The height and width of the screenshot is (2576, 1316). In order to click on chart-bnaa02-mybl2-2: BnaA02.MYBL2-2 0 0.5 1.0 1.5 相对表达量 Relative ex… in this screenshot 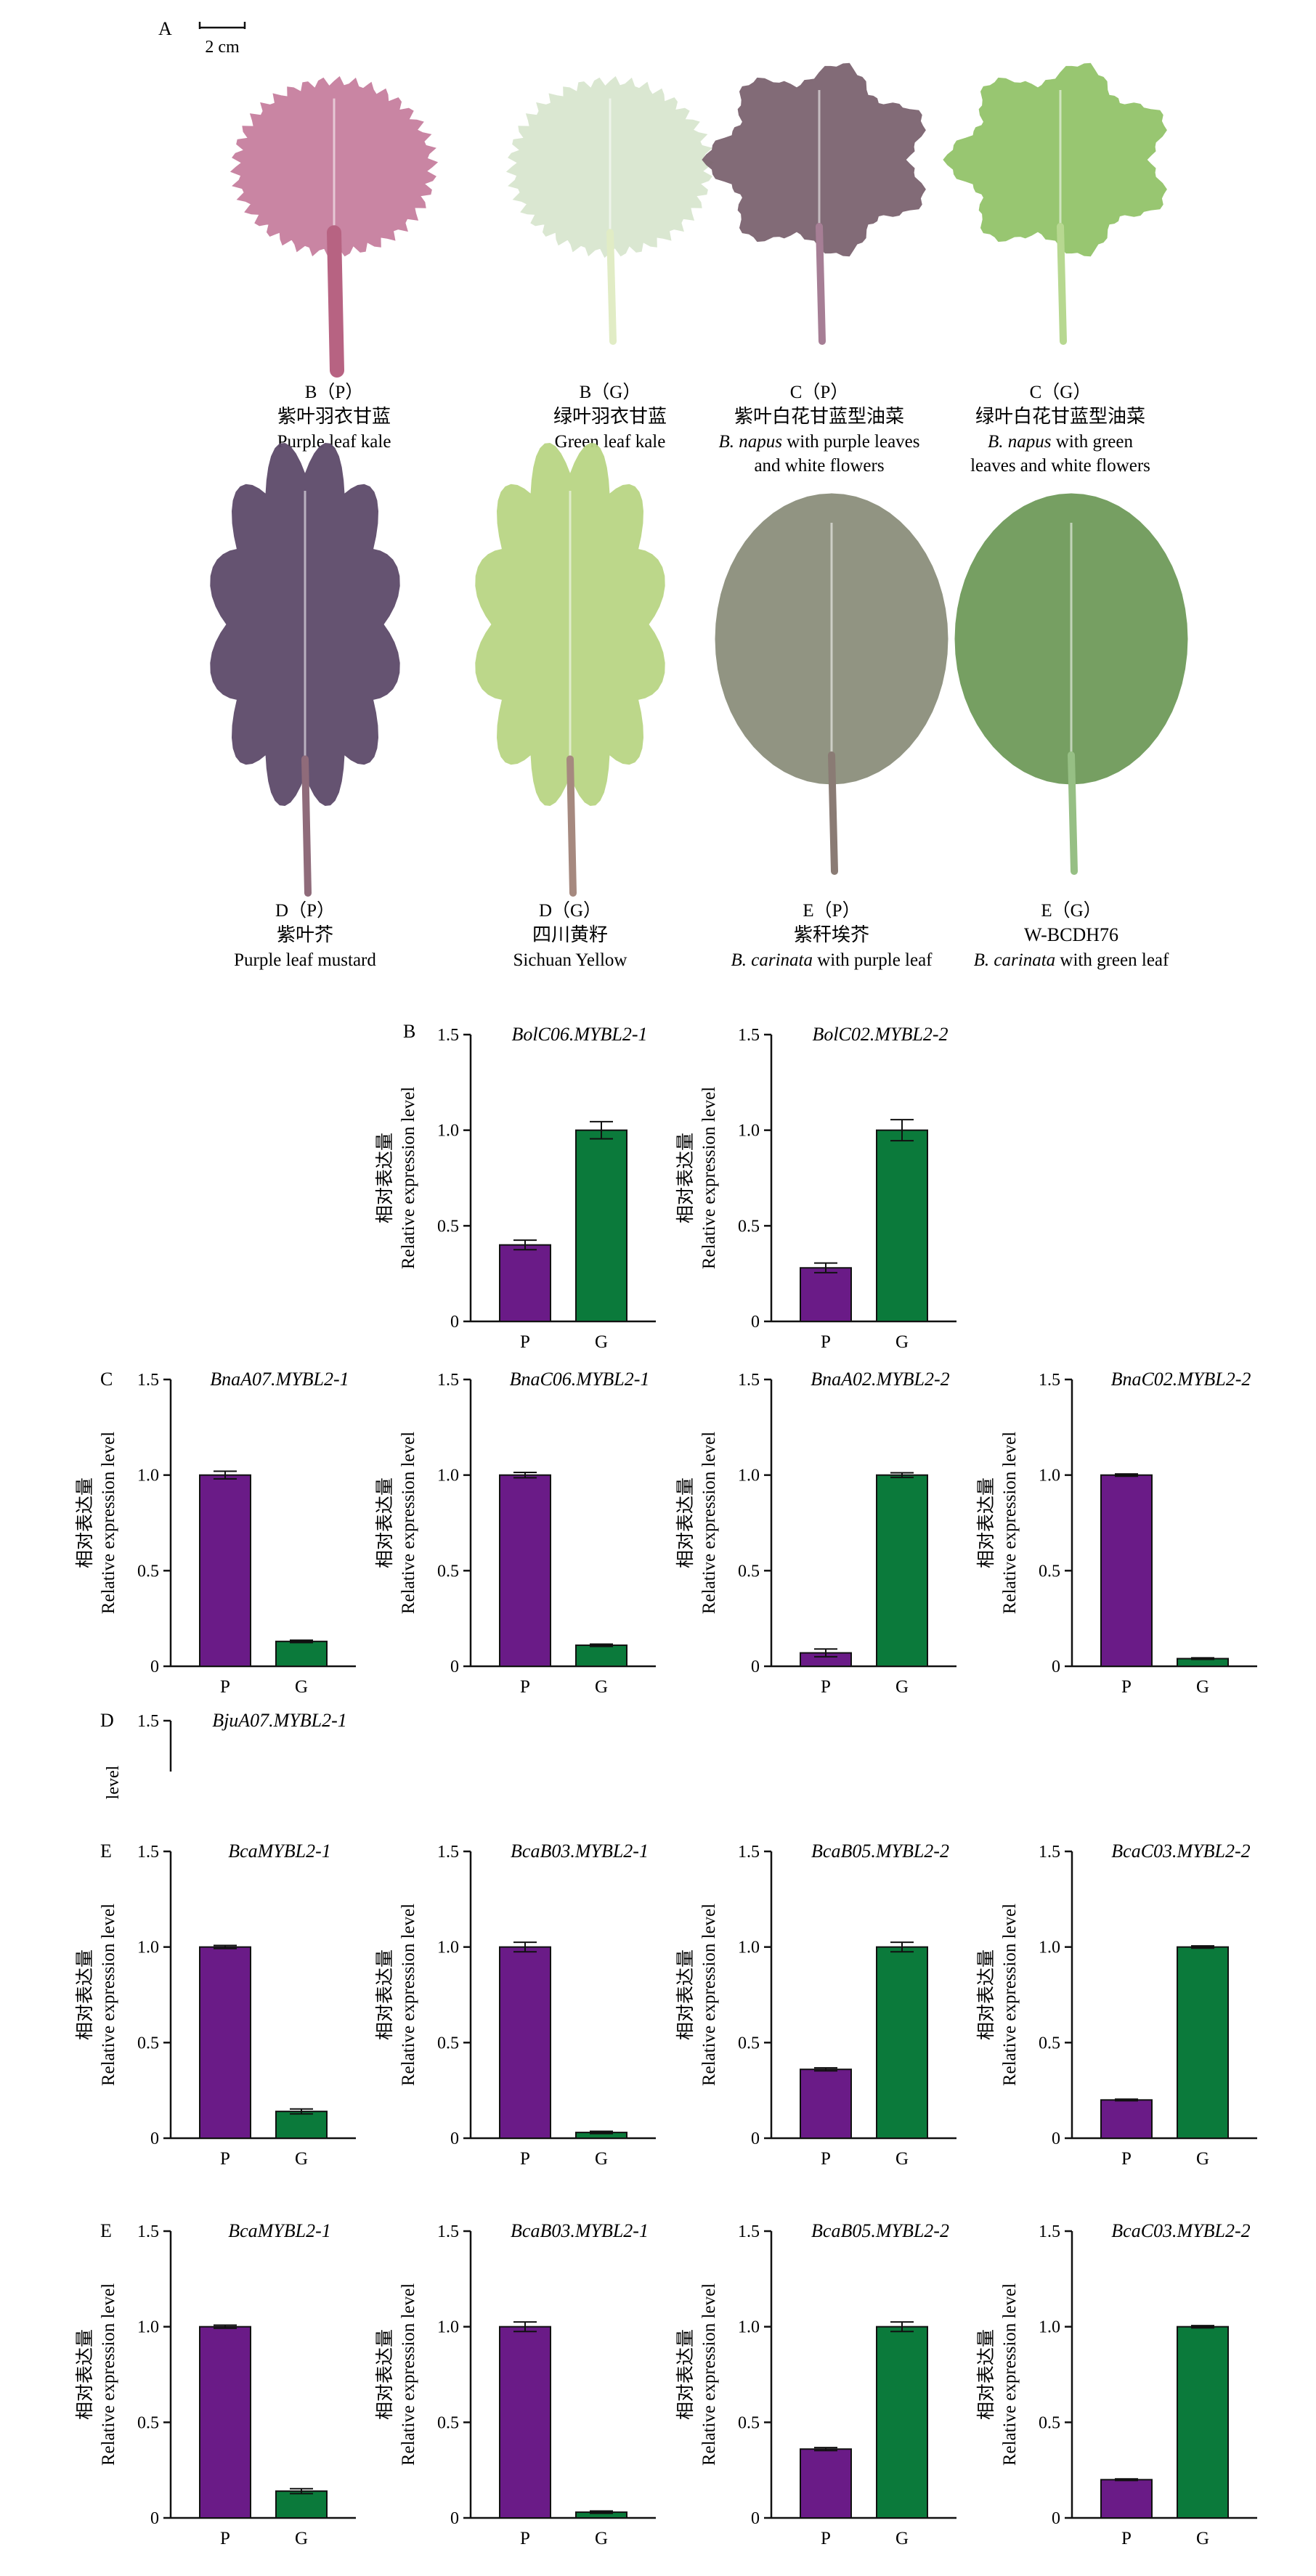, I will do `click(815, 1533)`.